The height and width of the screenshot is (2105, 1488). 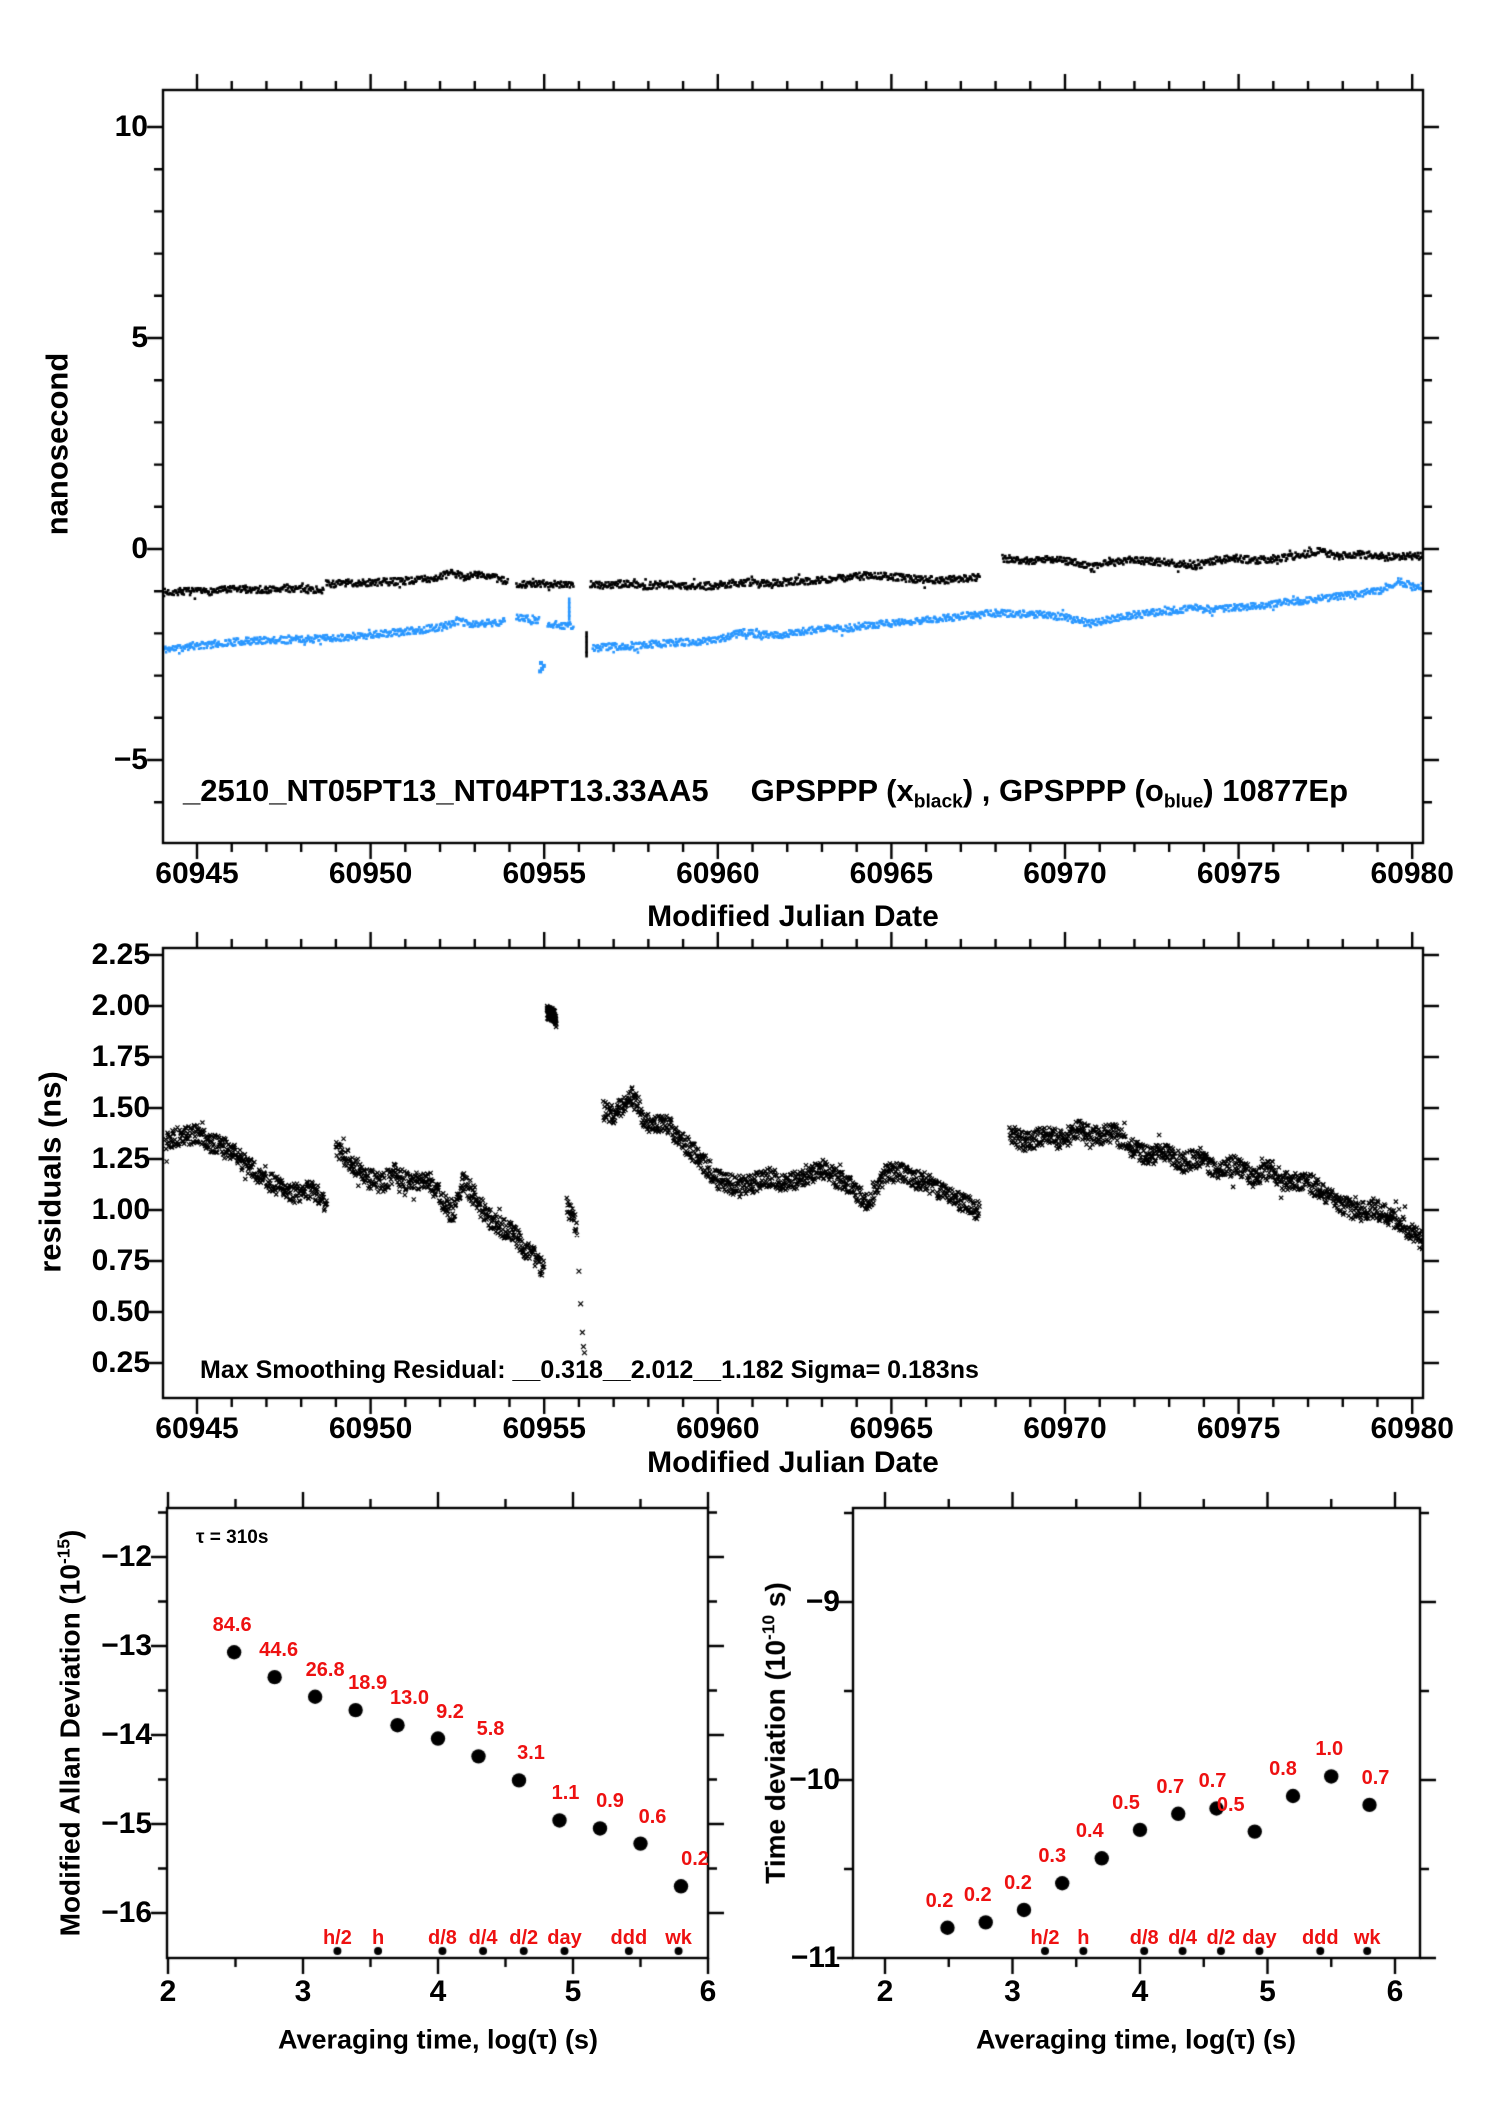 I want to click on point-value-label: 26.8, so click(x=325, y=1669).